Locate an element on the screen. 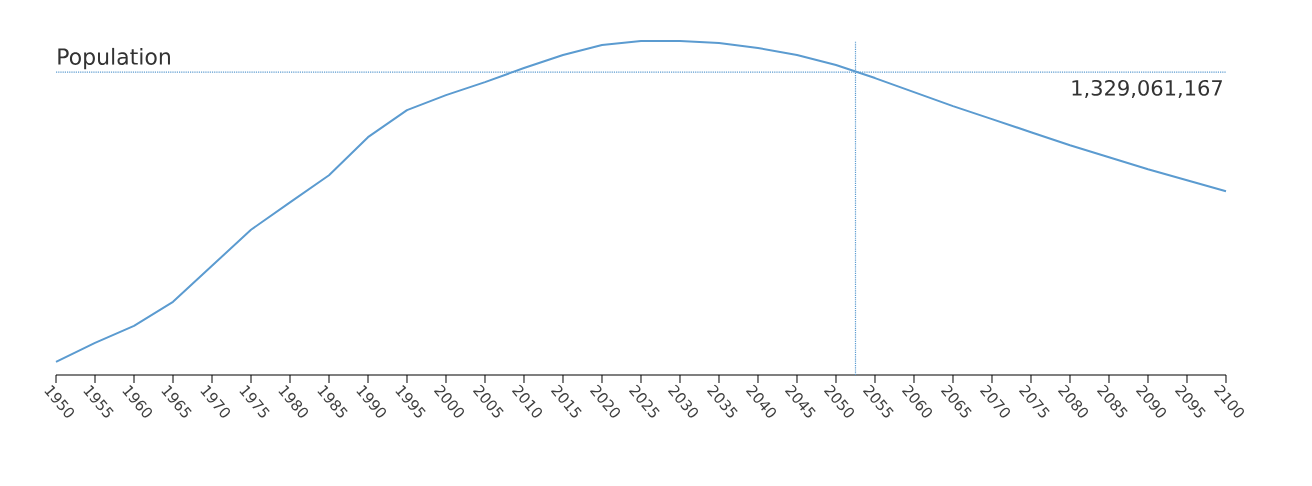  y-axis-title: Population is located at coordinates (114, 58).